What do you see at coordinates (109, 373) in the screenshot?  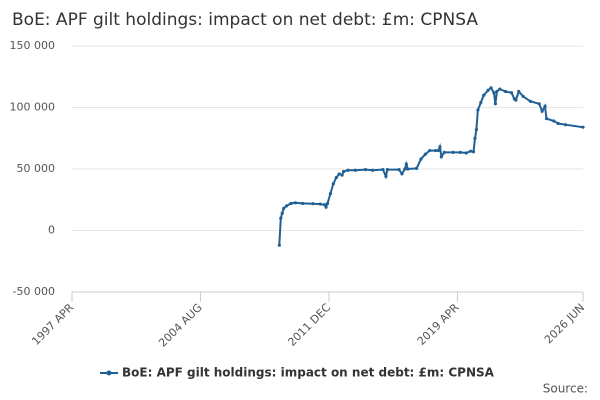 I see `legend-marker` at bounding box center [109, 373].